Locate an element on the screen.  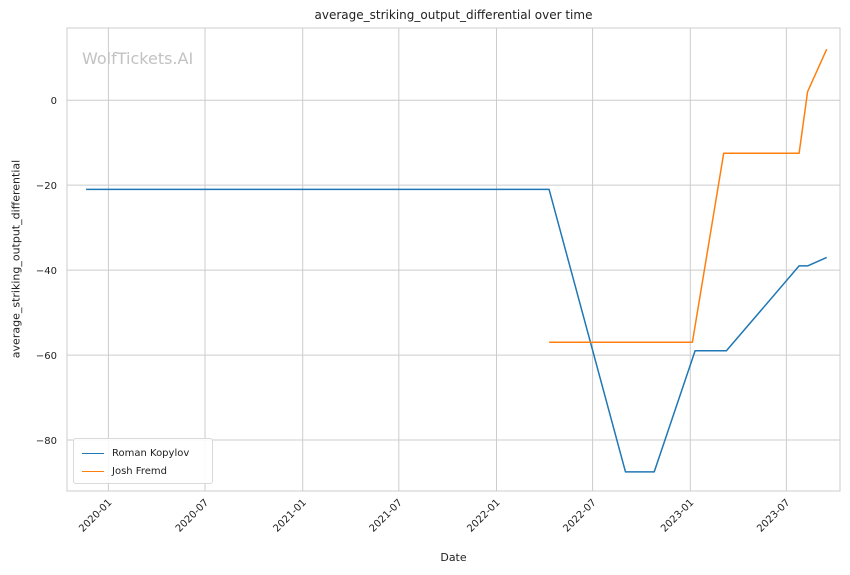
y-tick-label: −20 is located at coordinates (46, 186).